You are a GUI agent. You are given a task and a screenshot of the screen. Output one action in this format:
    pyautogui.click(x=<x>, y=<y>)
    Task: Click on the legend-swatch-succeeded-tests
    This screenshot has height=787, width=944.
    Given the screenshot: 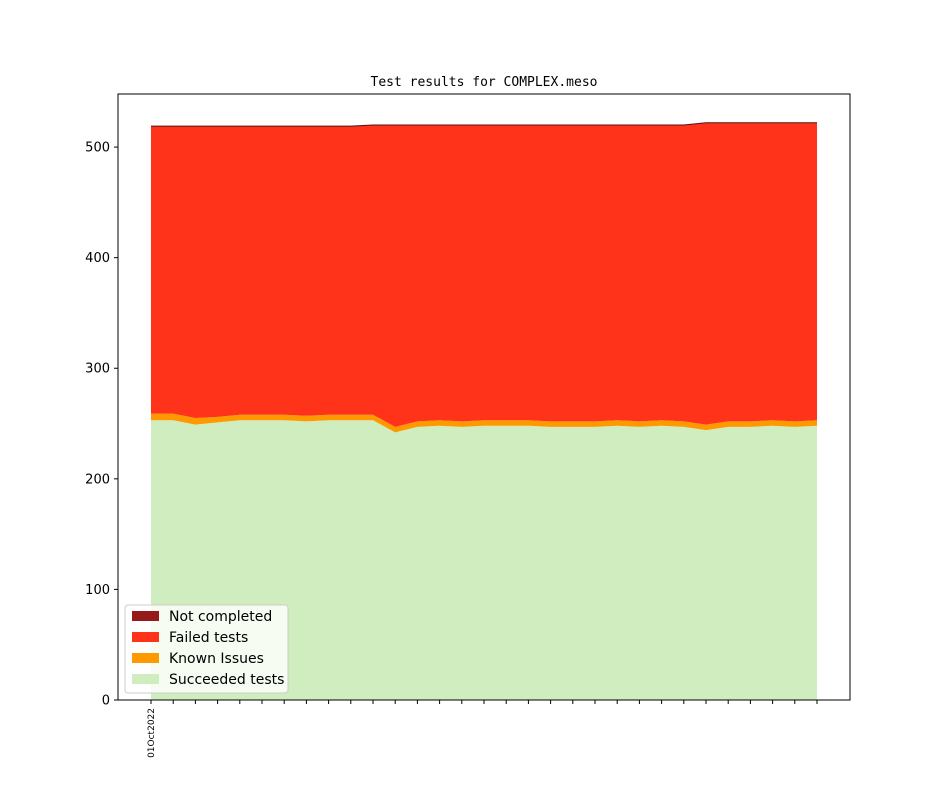 What is the action you would take?
    pyautogui.click(x=145, y=679)
    